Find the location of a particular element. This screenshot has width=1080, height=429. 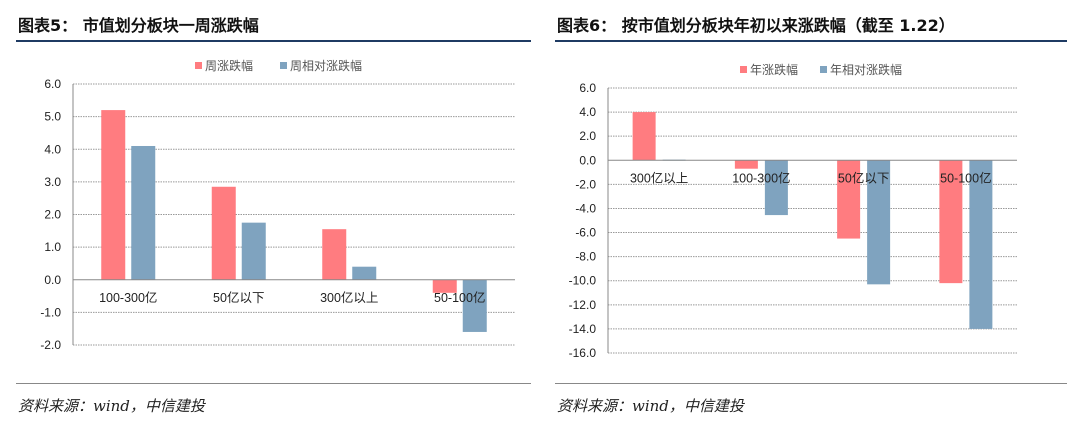

y-tick-label: 3.0 is located at coordinates (52, 182).